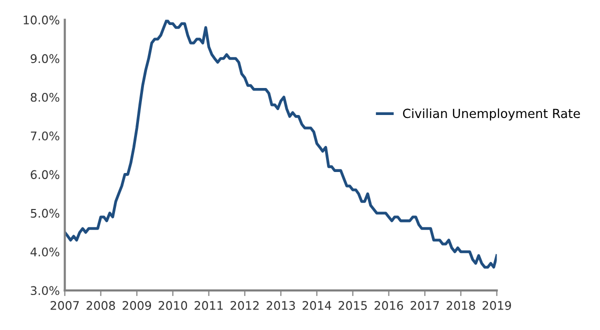 This screenshot has width=600, height=330. I want to click on x-tick-label: 2007, so click(64, 305).